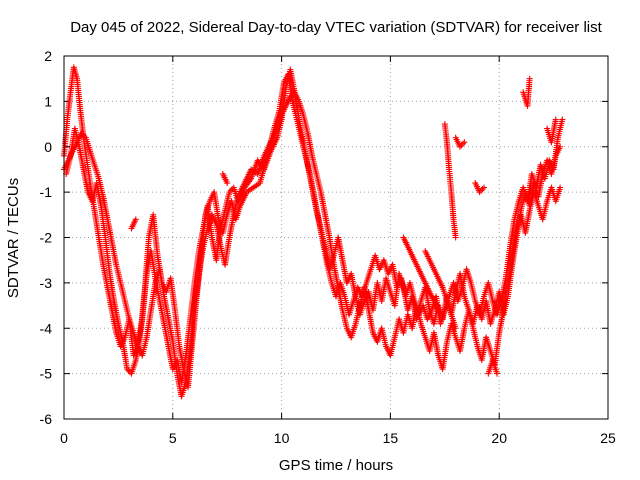 This screenshot has width=640, height=480. Describe the element at coordinates (608, 438) in the screenshot. I see `x-tick-label: 25` at that location.